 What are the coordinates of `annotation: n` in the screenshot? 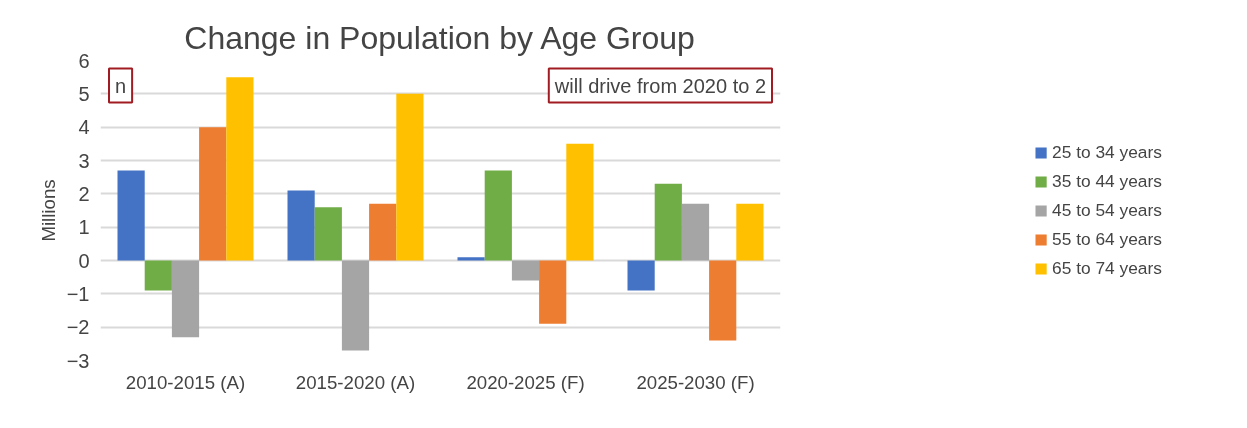 It's located at (121, 85).